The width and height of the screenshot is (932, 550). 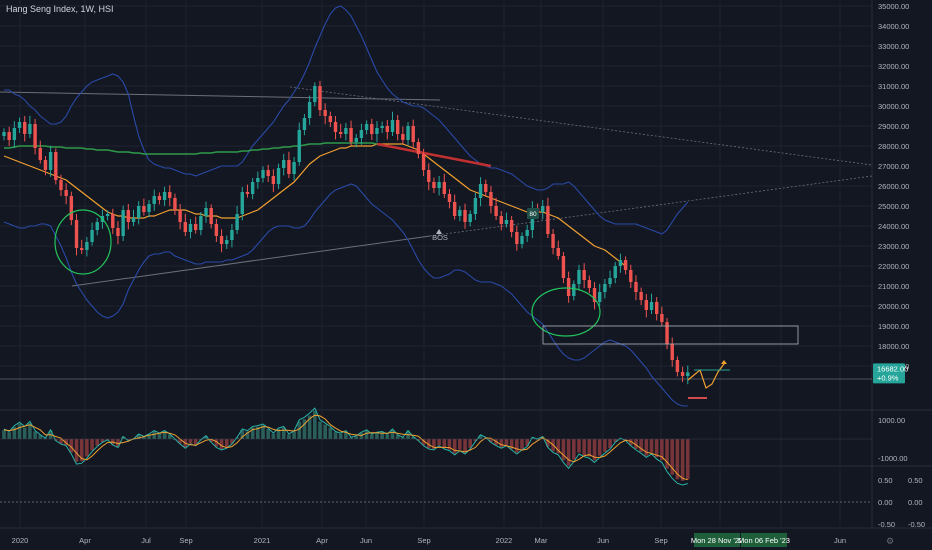 What do you see at coordinates (717, 540) in the screenshot?
I see `time-highlight-label: Mon 28 Nov '22` at bounding box center [717, 540].